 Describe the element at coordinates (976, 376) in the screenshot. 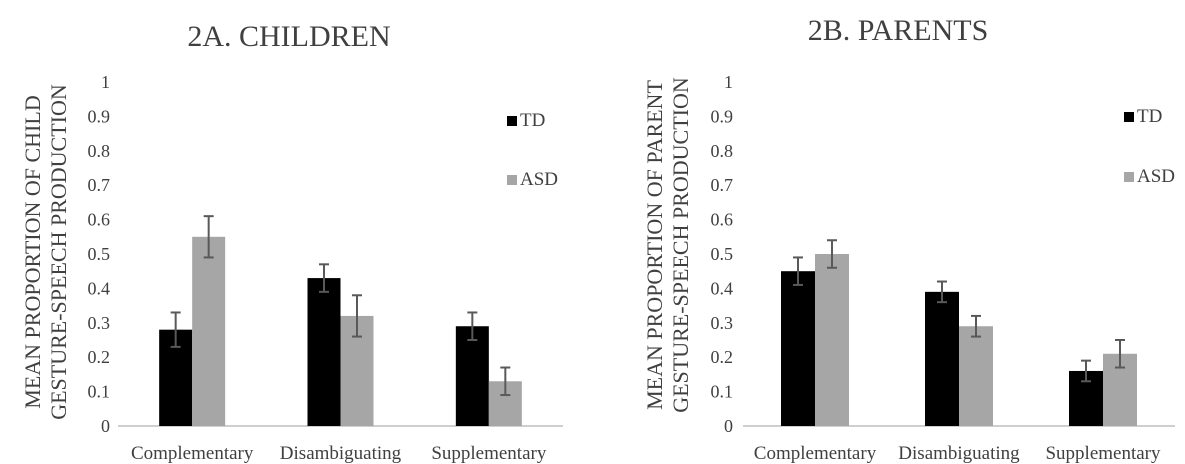

I see `bar-asd-disambiguating` at that location.